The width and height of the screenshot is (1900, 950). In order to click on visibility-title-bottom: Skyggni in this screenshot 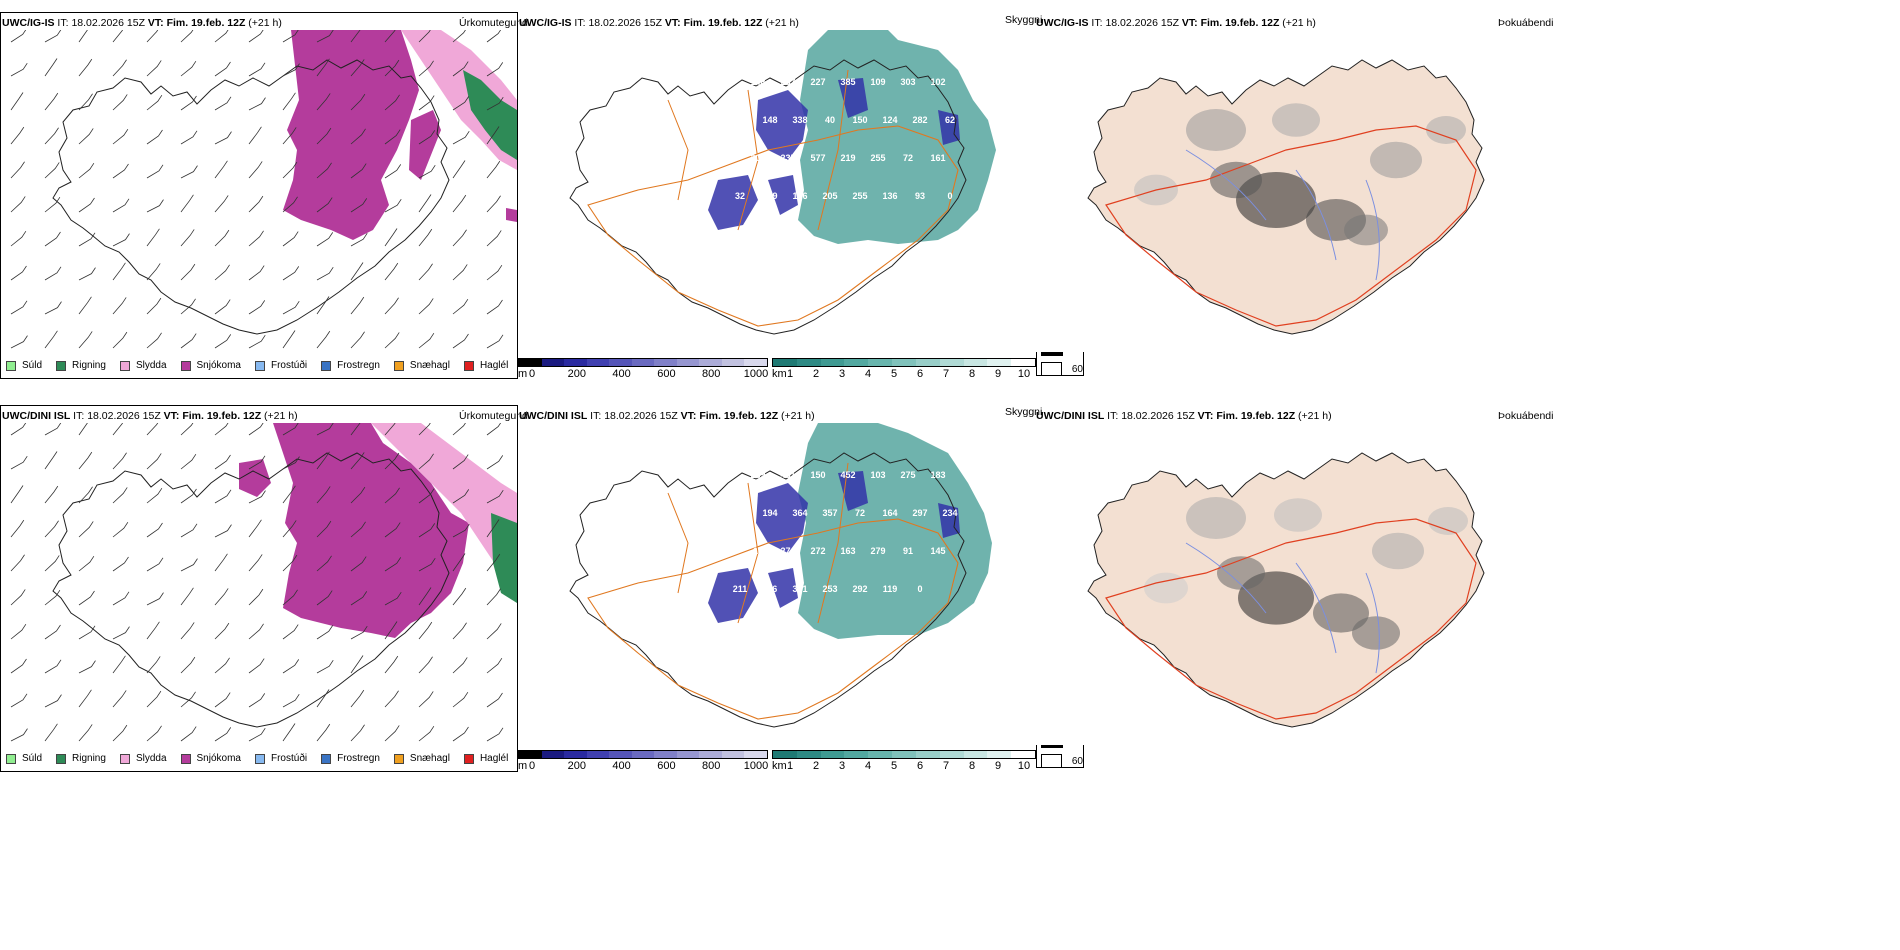, I will do `click(1024, 412)`.